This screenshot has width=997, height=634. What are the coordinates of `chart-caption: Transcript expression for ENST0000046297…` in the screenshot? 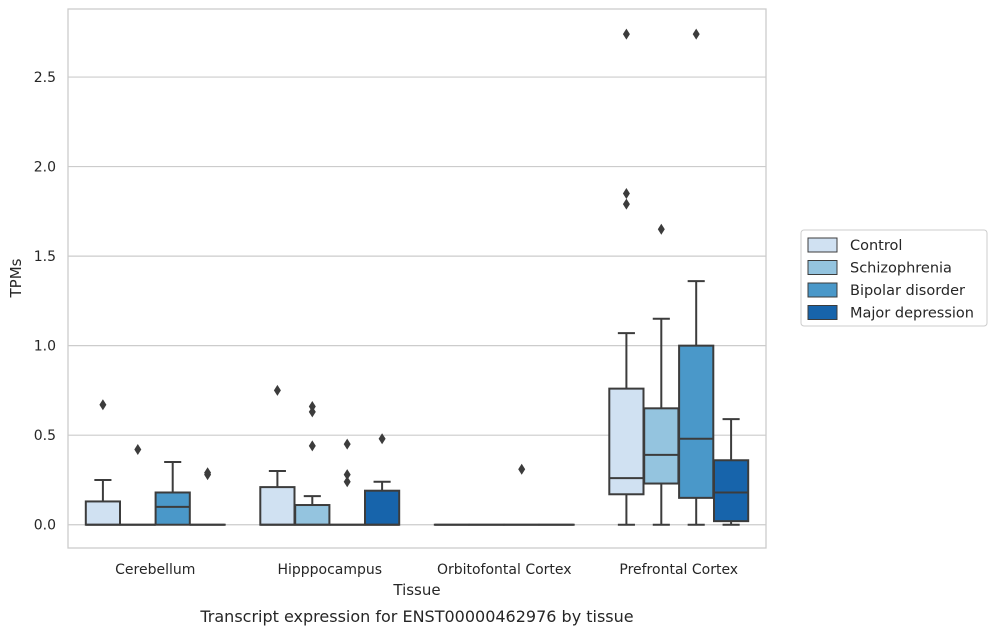 It's located at (416, 616).